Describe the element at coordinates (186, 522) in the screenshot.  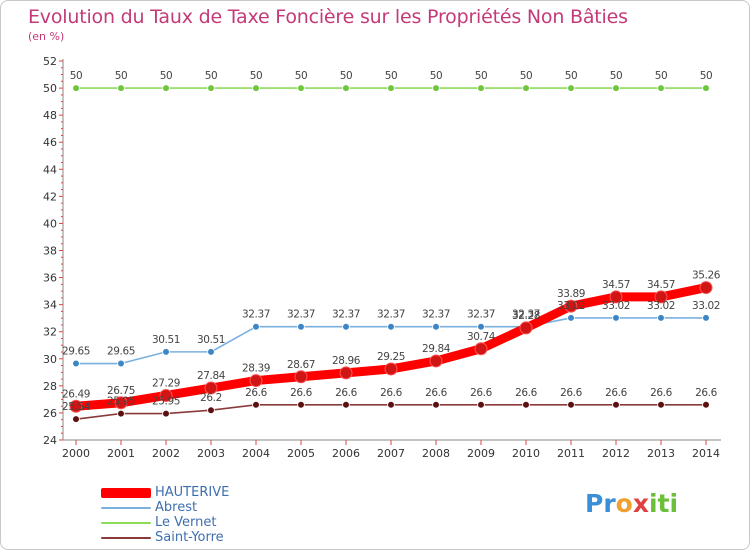
I see `legend-label-le-vernet: Le Vernet` at that location.